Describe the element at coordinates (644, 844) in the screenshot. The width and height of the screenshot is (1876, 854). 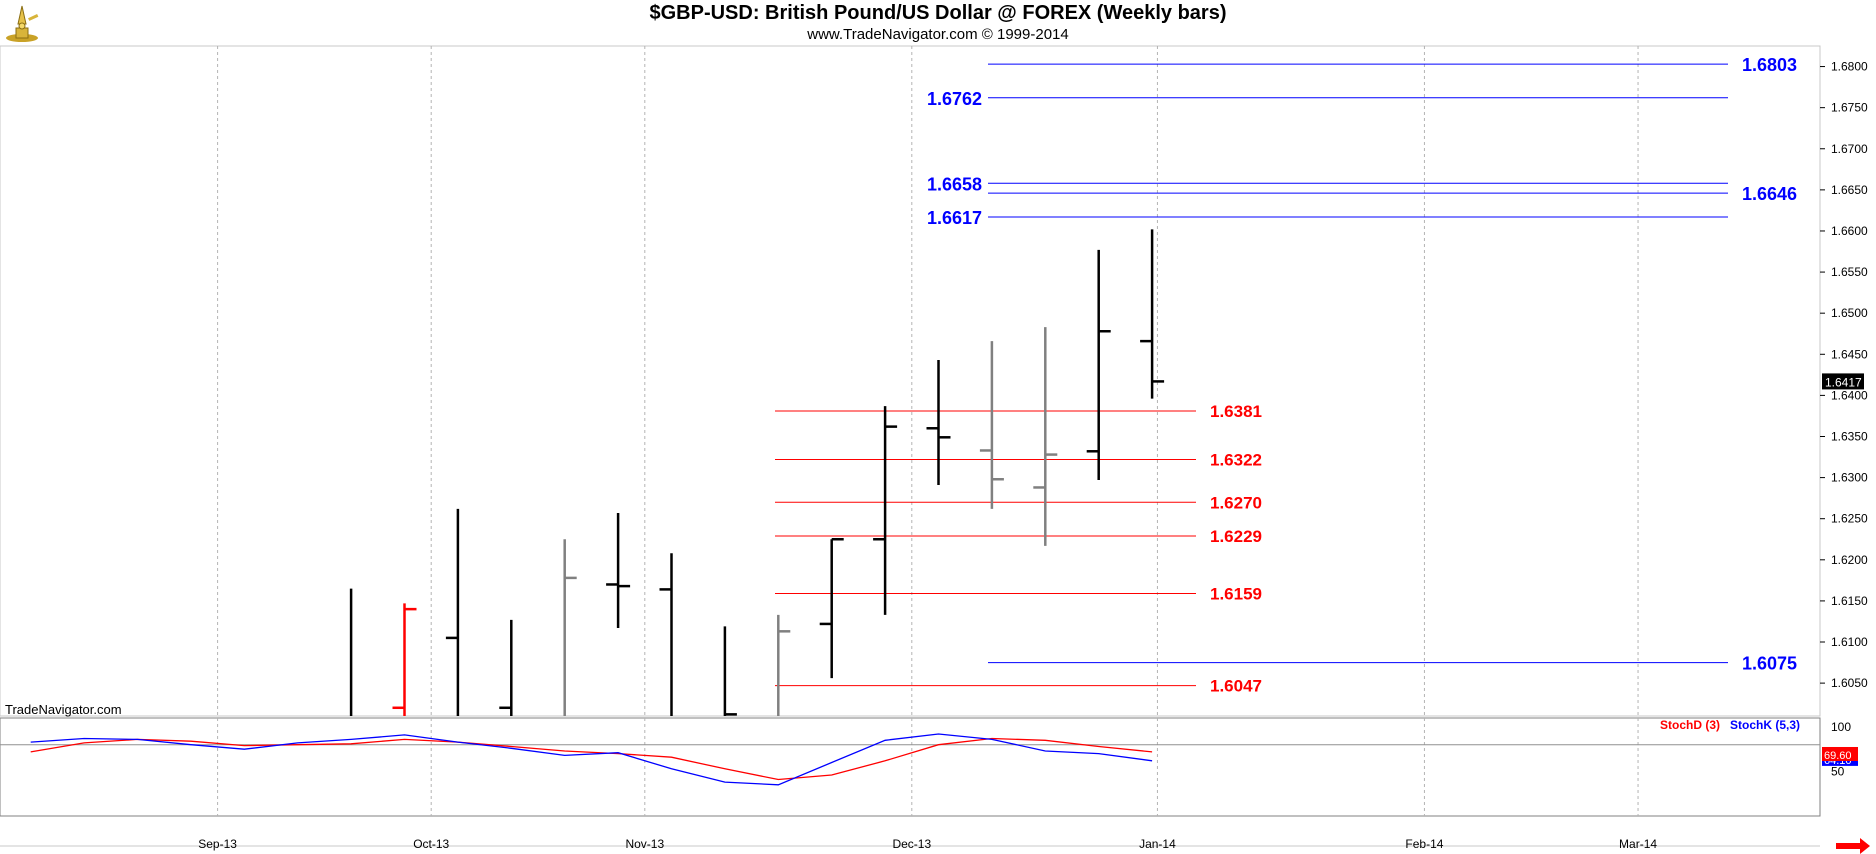
I see `x-tick-label: Nov-13` at that location.